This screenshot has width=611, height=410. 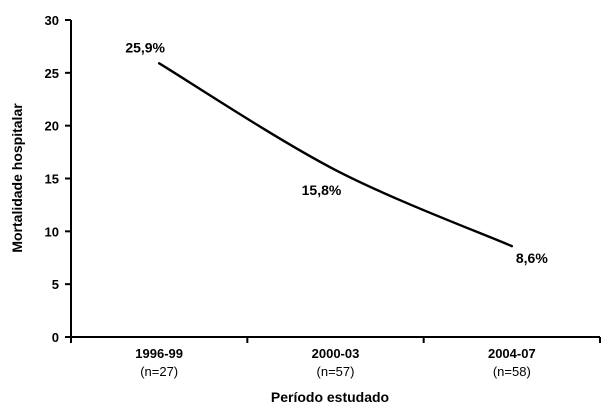 I want to click on y-tick-label: 20, so click(x=52, y=126).